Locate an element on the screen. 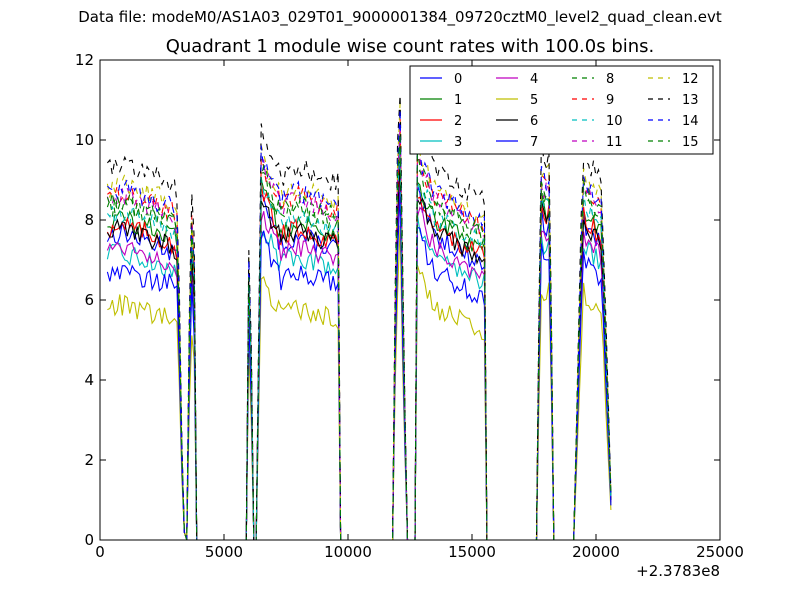 The image size is (800, 600). legend-label-14: 14 is located at coordinates (690, 121).